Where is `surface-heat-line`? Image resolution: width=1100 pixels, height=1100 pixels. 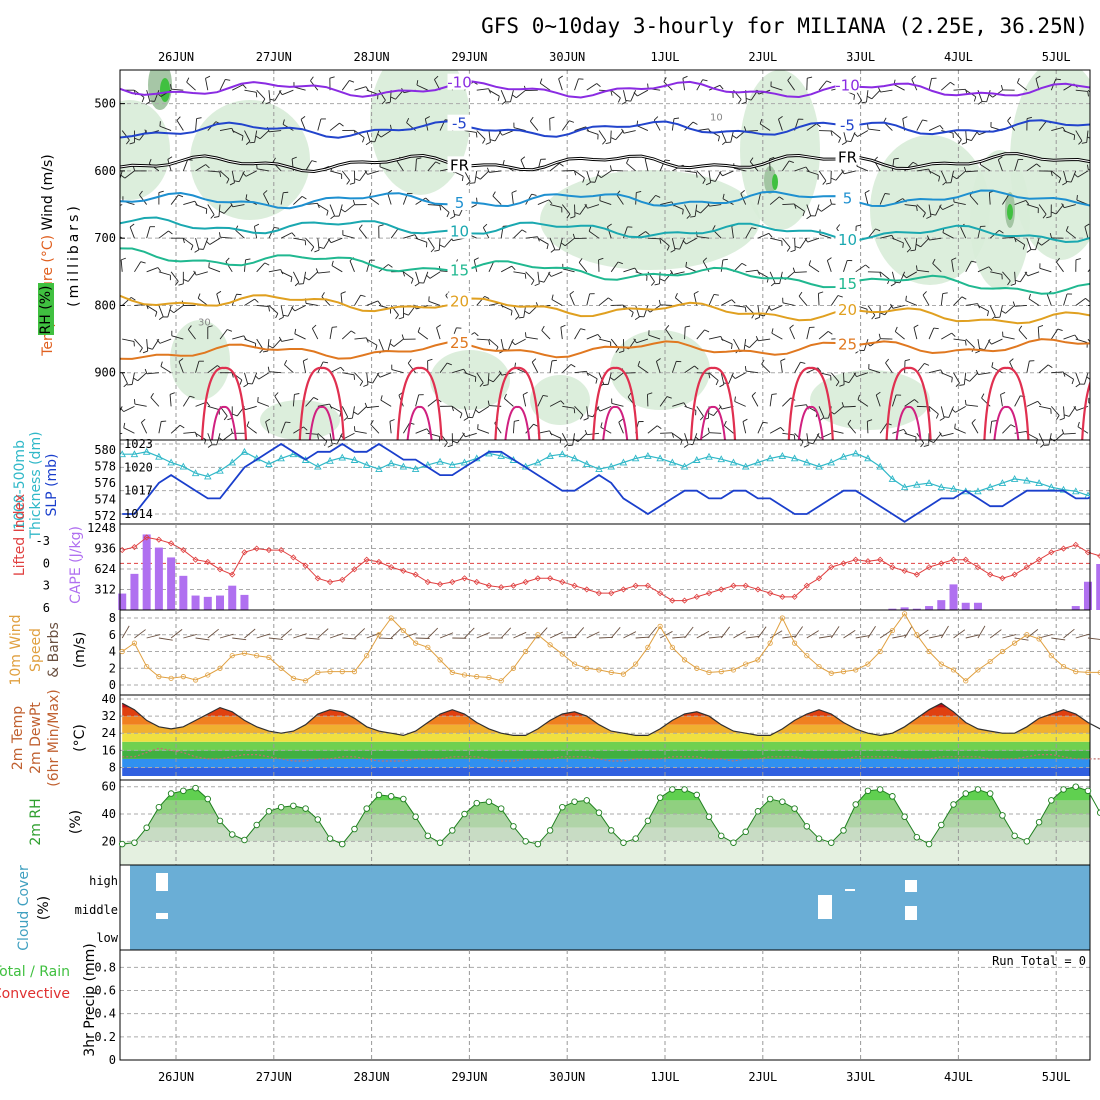 surface-heat-line is located at coordinates (615, 403).